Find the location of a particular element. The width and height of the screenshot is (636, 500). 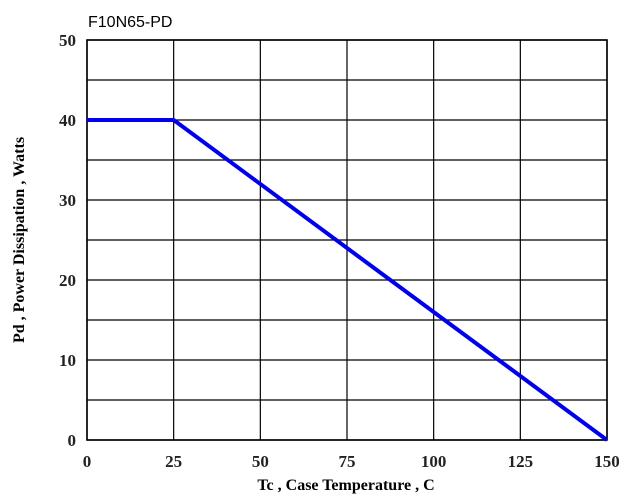

x-tick-labels: 0 25 50 75 100 125 150 is located at coordinates (351, 461).